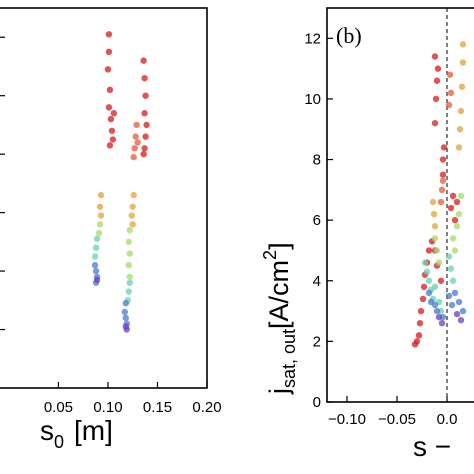  I want to click on panel-b-ytick-label: 8, so click(317, 160).